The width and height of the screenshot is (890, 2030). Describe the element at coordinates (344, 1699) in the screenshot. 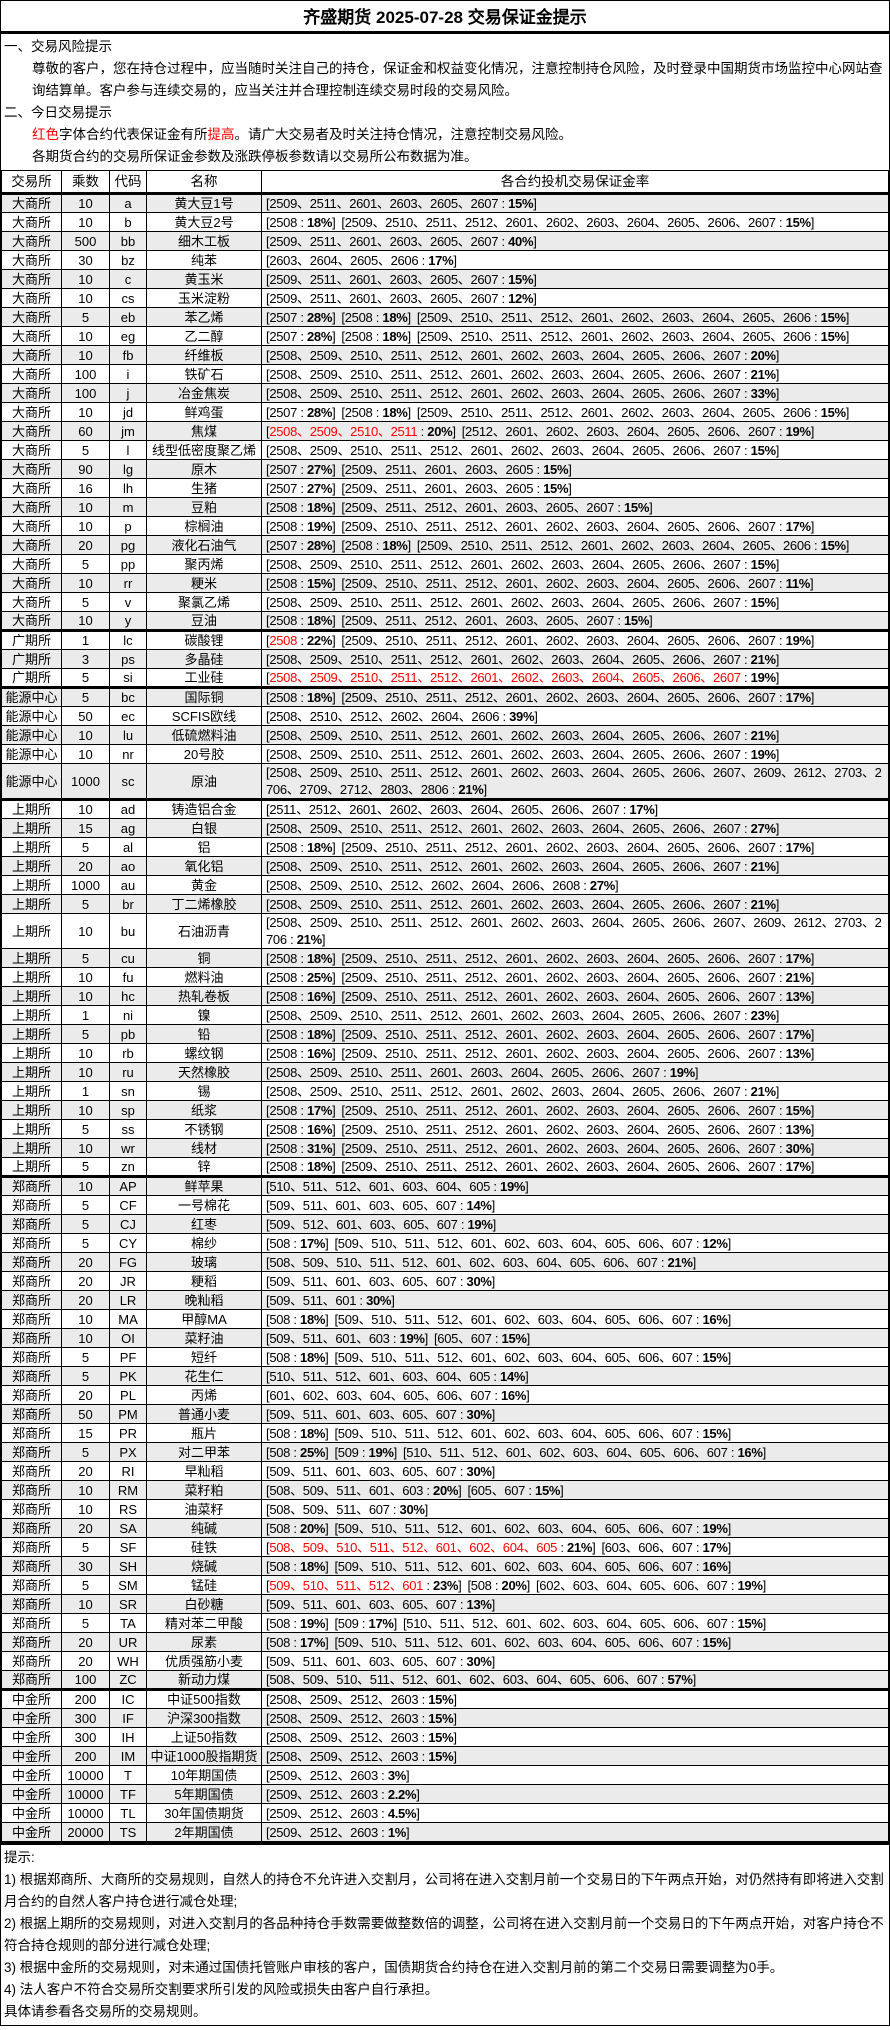

I see `contracts: 2508、2509、2512、2603` at that location.